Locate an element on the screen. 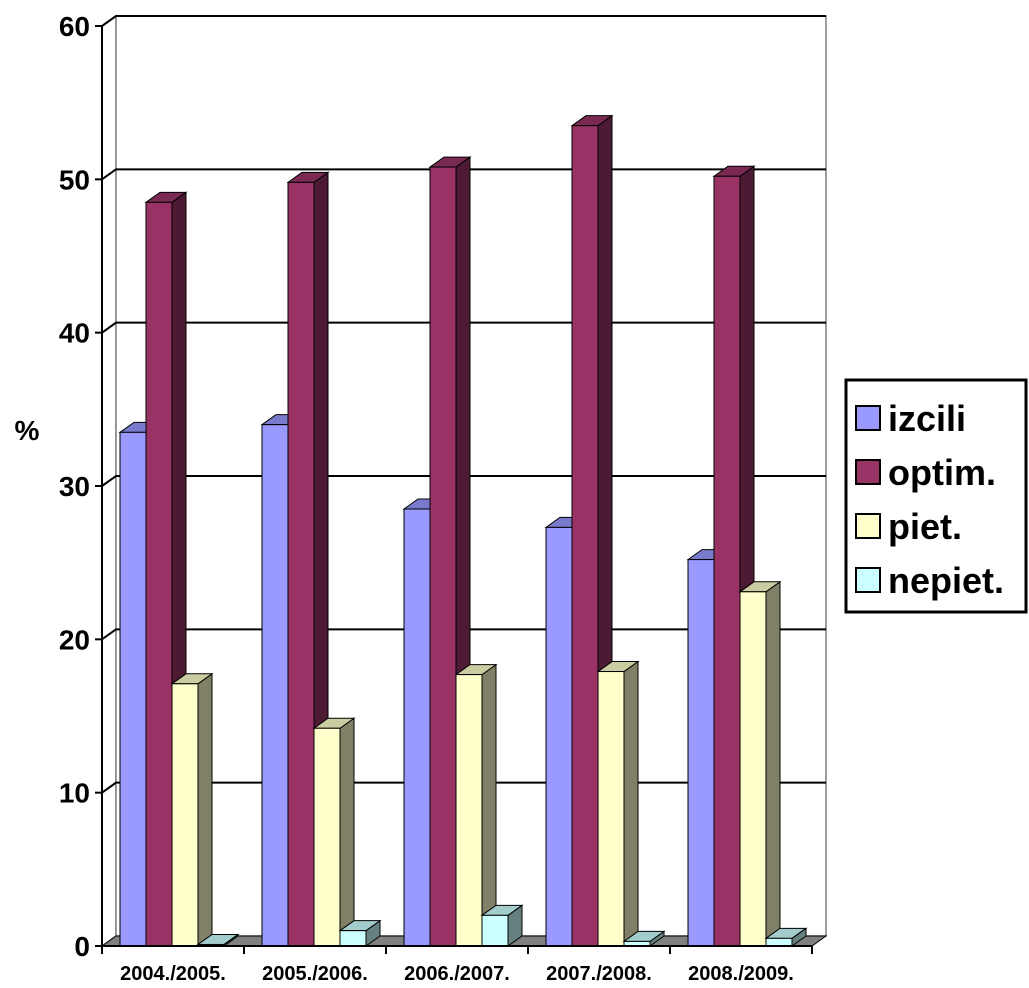 The height and width of the screenshot is (988, 1029). gridline is located at coordinates (463, 21).